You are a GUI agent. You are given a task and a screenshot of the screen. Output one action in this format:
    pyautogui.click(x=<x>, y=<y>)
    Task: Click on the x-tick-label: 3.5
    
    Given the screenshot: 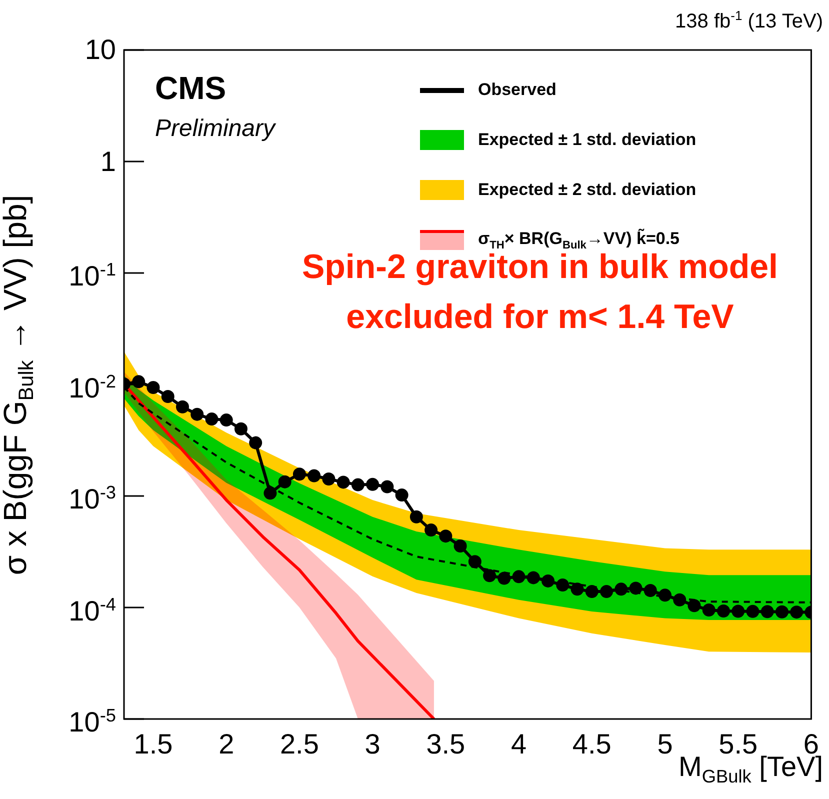 What is the action you would take?
    pyautogui.click(x=446, y=744)
    